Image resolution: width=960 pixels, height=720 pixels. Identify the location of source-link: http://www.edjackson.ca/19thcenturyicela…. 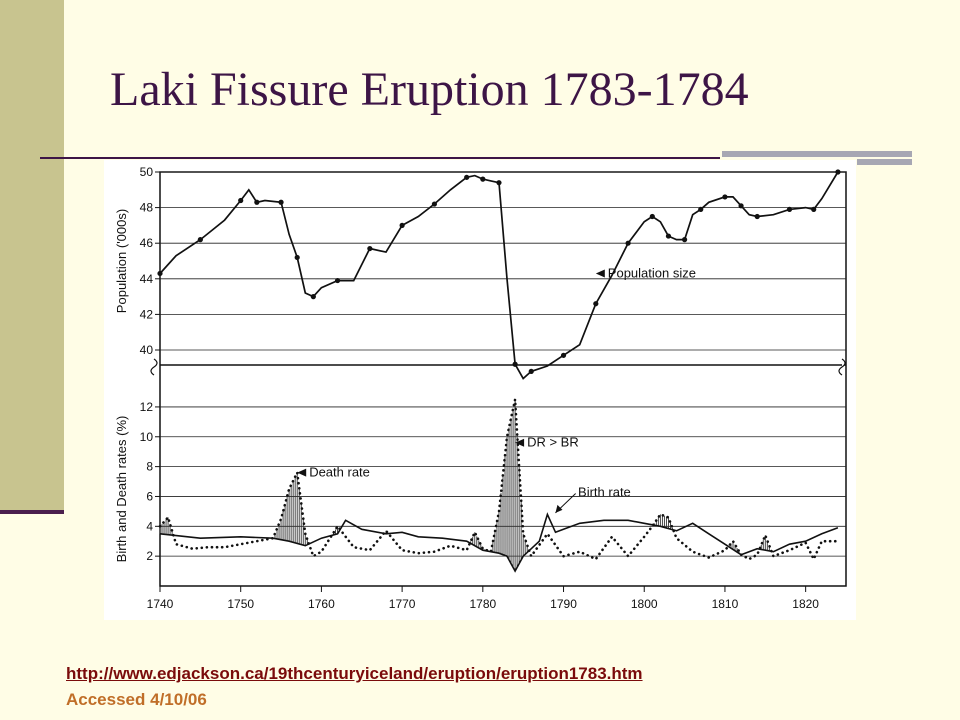
(354, 673).